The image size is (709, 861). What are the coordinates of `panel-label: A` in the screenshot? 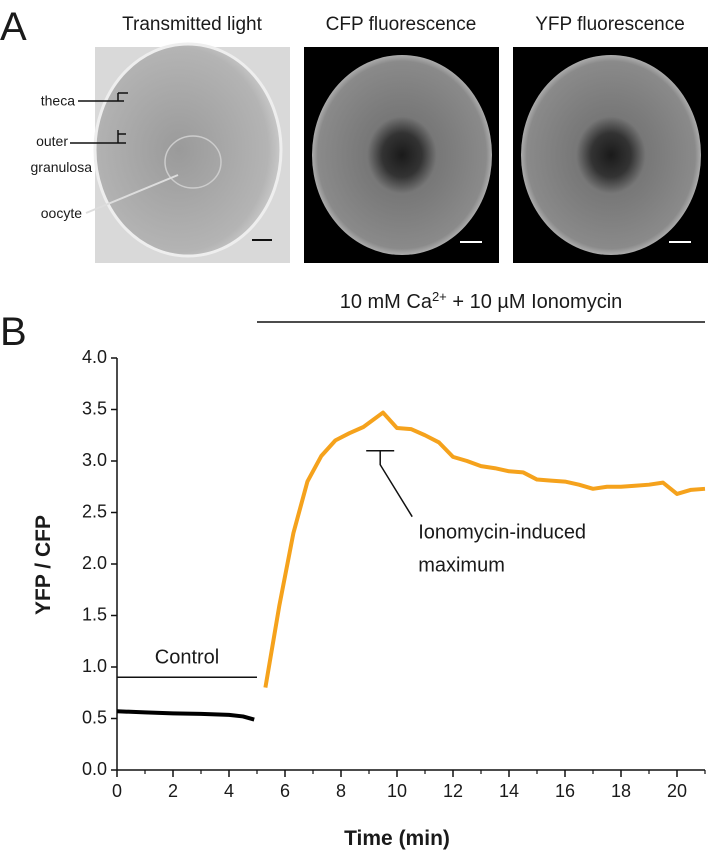 It's located at (13, 27).